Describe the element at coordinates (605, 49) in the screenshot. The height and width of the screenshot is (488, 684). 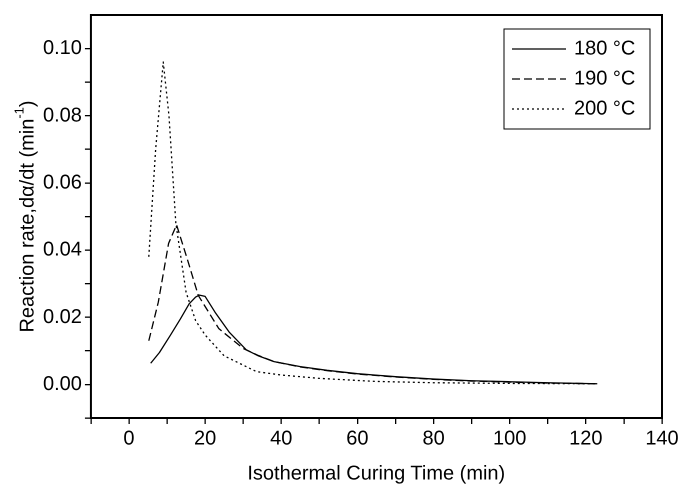
I see `legend-label: 180 °C` at that location.